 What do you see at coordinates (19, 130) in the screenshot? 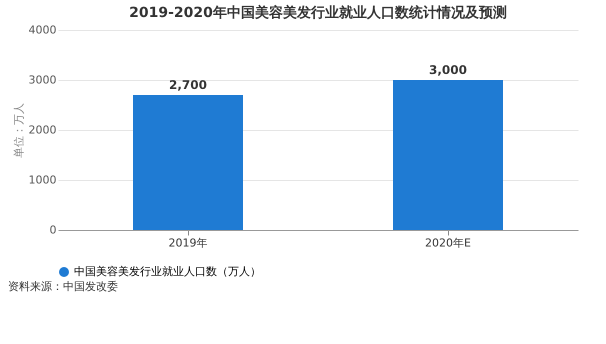
I see `y-axis-title: 单位：万人` at bounding box center [19, 130].